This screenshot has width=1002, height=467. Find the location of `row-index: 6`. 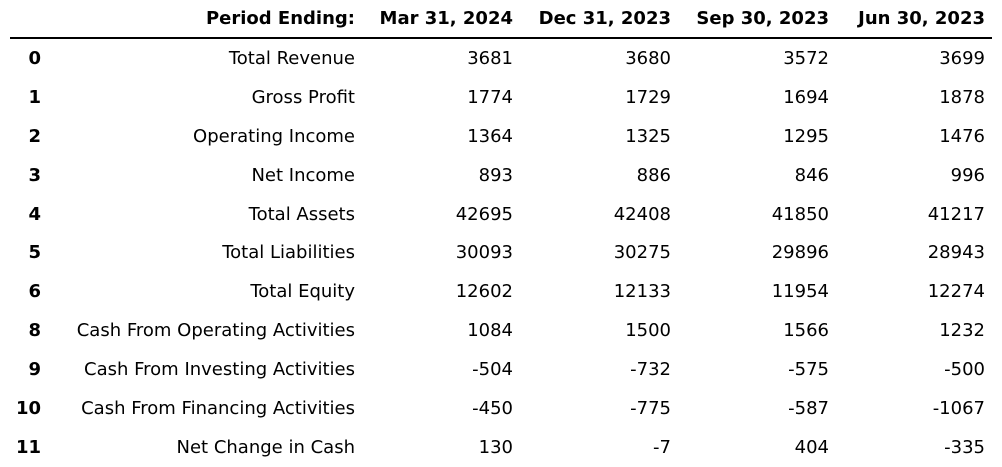

row-index: 6 is located at coordinates (34, 292).